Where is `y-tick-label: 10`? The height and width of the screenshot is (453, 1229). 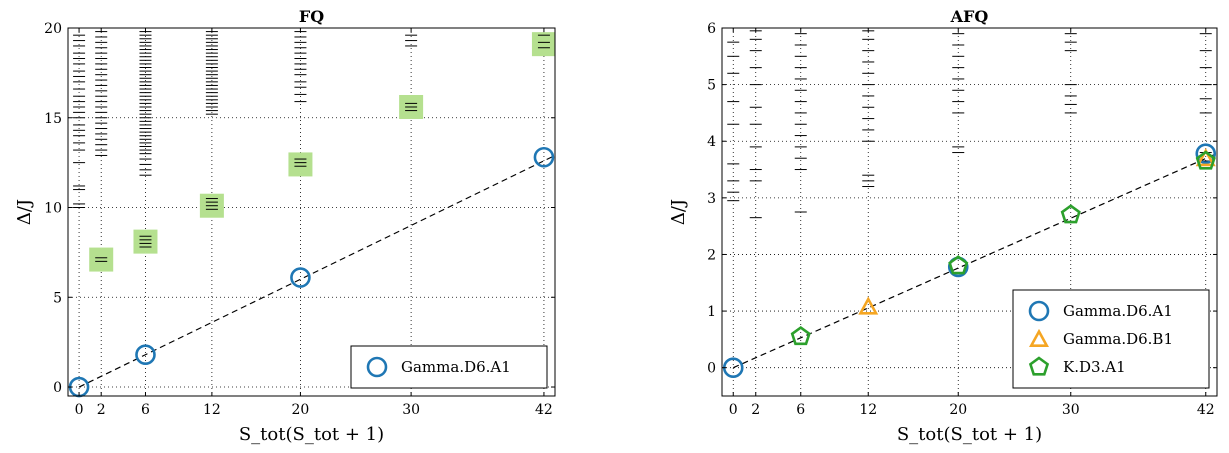
y-tick-label: 10 is located at coordinates (53, 209).